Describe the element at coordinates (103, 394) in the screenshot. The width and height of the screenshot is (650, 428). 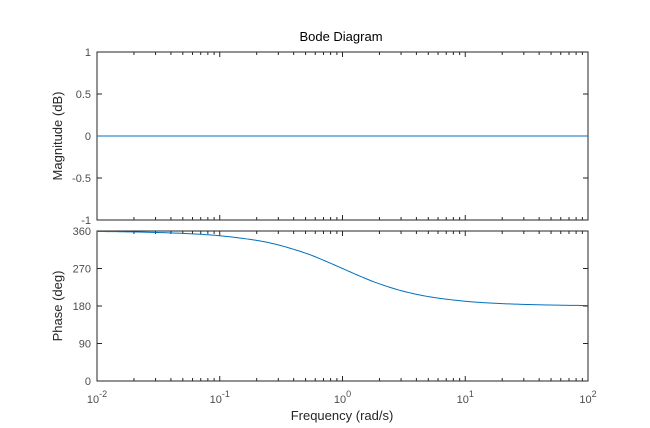
I see `x-tick-label-exponent: -2` at that location.